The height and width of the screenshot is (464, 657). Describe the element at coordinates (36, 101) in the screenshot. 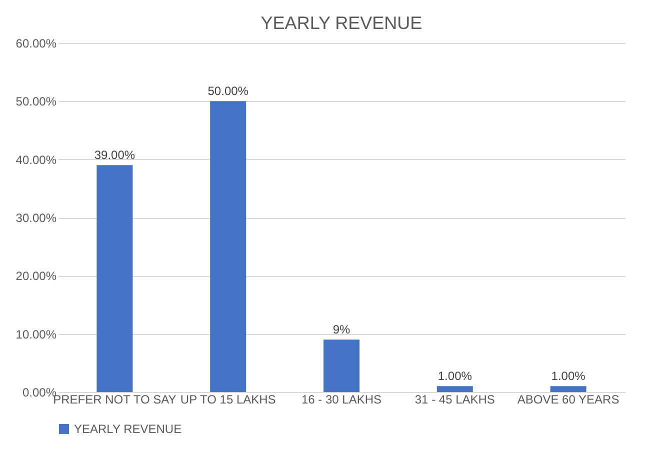

I see `y-tick-label: 50.00%` at that location.